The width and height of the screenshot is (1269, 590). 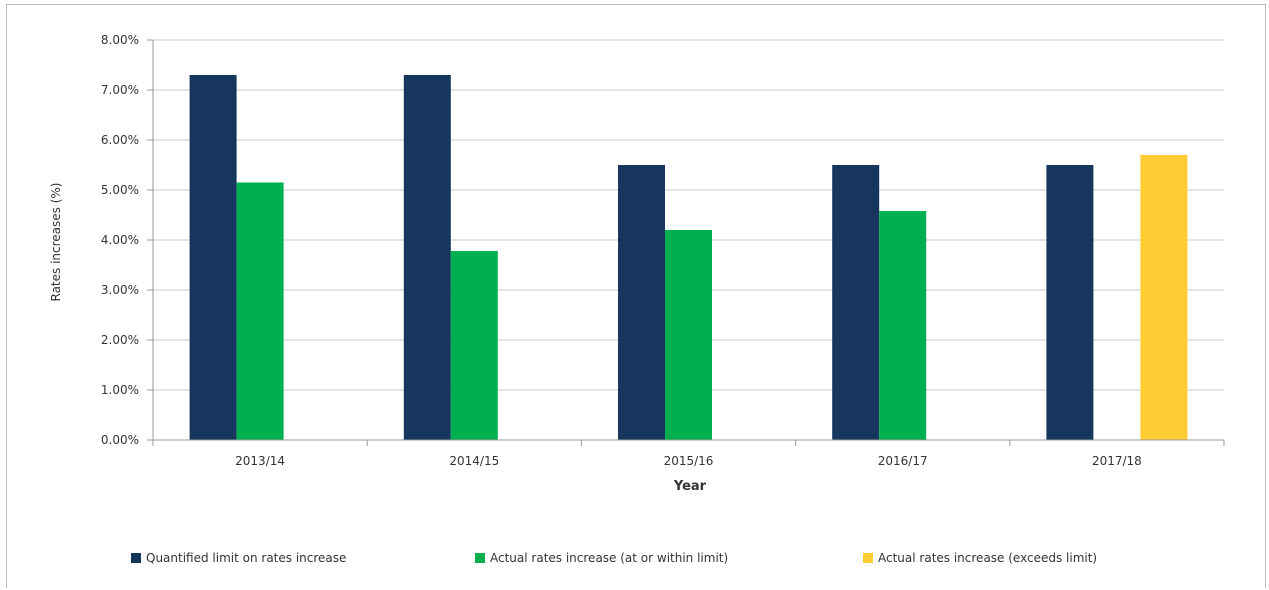 I want to click on legend-swatch-within, so click(x=480, y=558).